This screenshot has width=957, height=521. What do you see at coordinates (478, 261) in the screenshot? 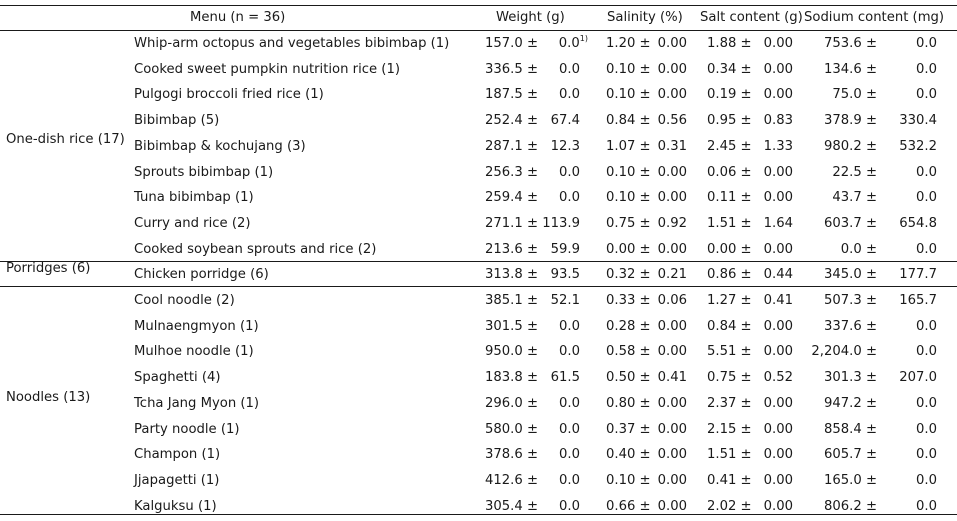
I see `group-rule-porridges` at bounding box center [478, 261].